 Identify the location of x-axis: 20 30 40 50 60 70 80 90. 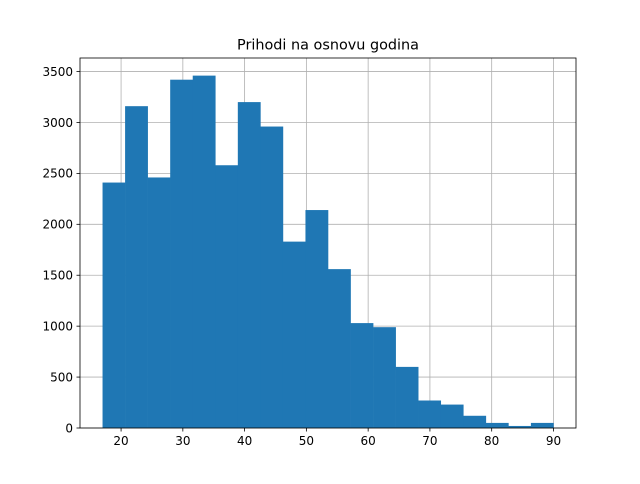
(337, 438).